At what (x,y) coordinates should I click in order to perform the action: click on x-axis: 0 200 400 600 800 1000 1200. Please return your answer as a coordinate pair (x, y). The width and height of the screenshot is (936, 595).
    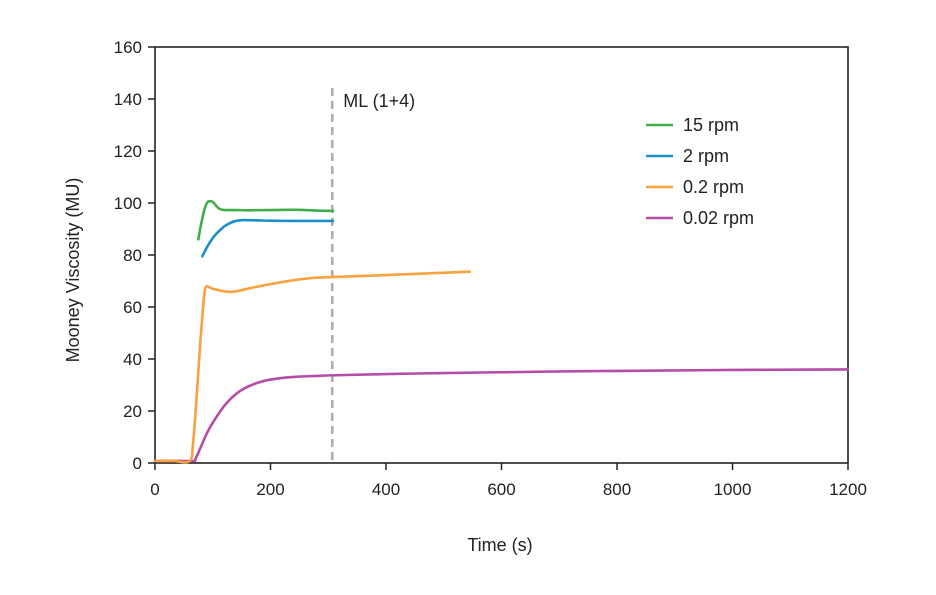
    Looking at the image, I should click on (508, 481).